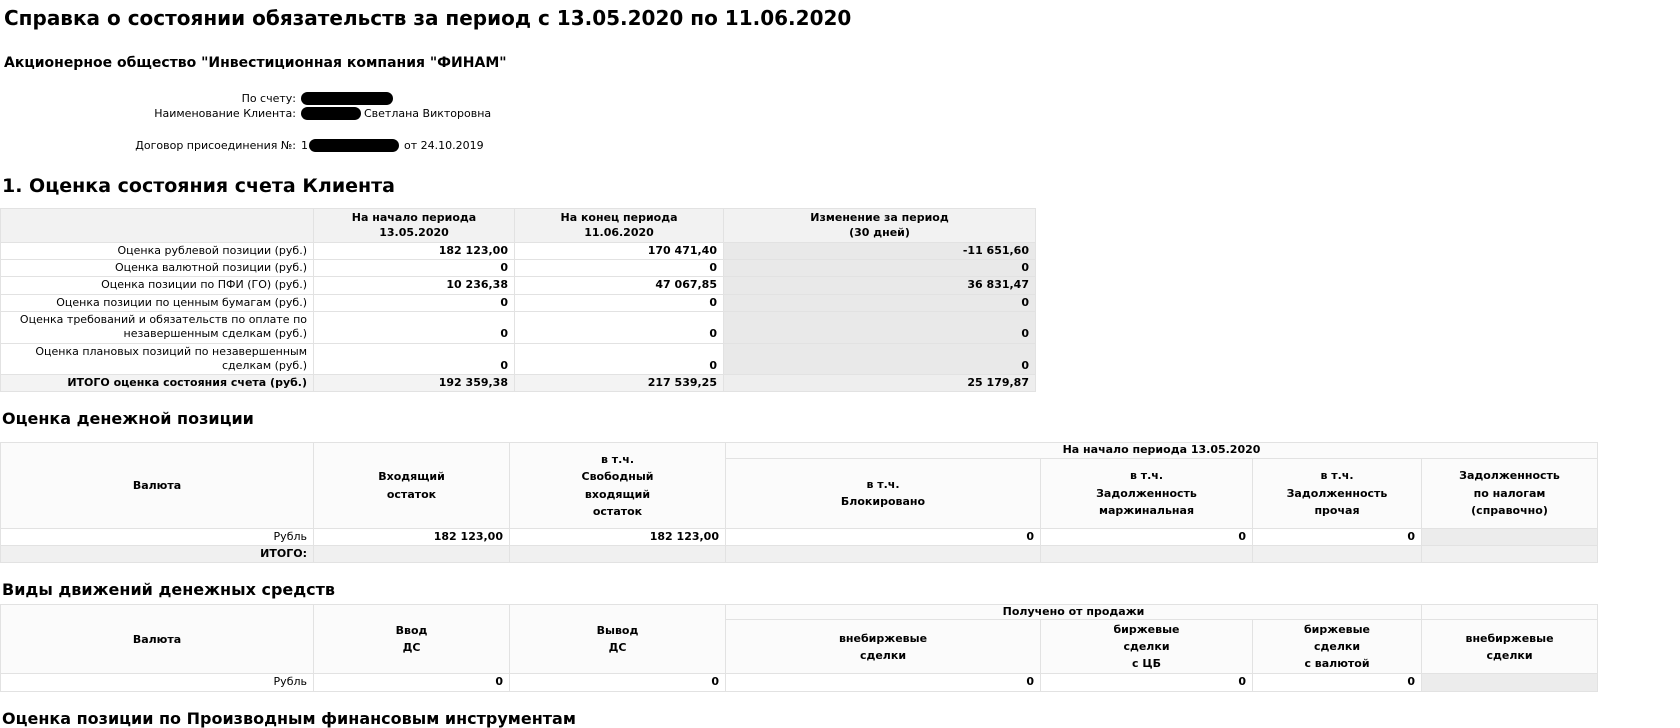 The width and height of the screenshot is (1680, 728). Describe the element at coordinates (883, 647) in the screenshot. I see `col-header-otc-deals: внебиржевые сделки` at that location.